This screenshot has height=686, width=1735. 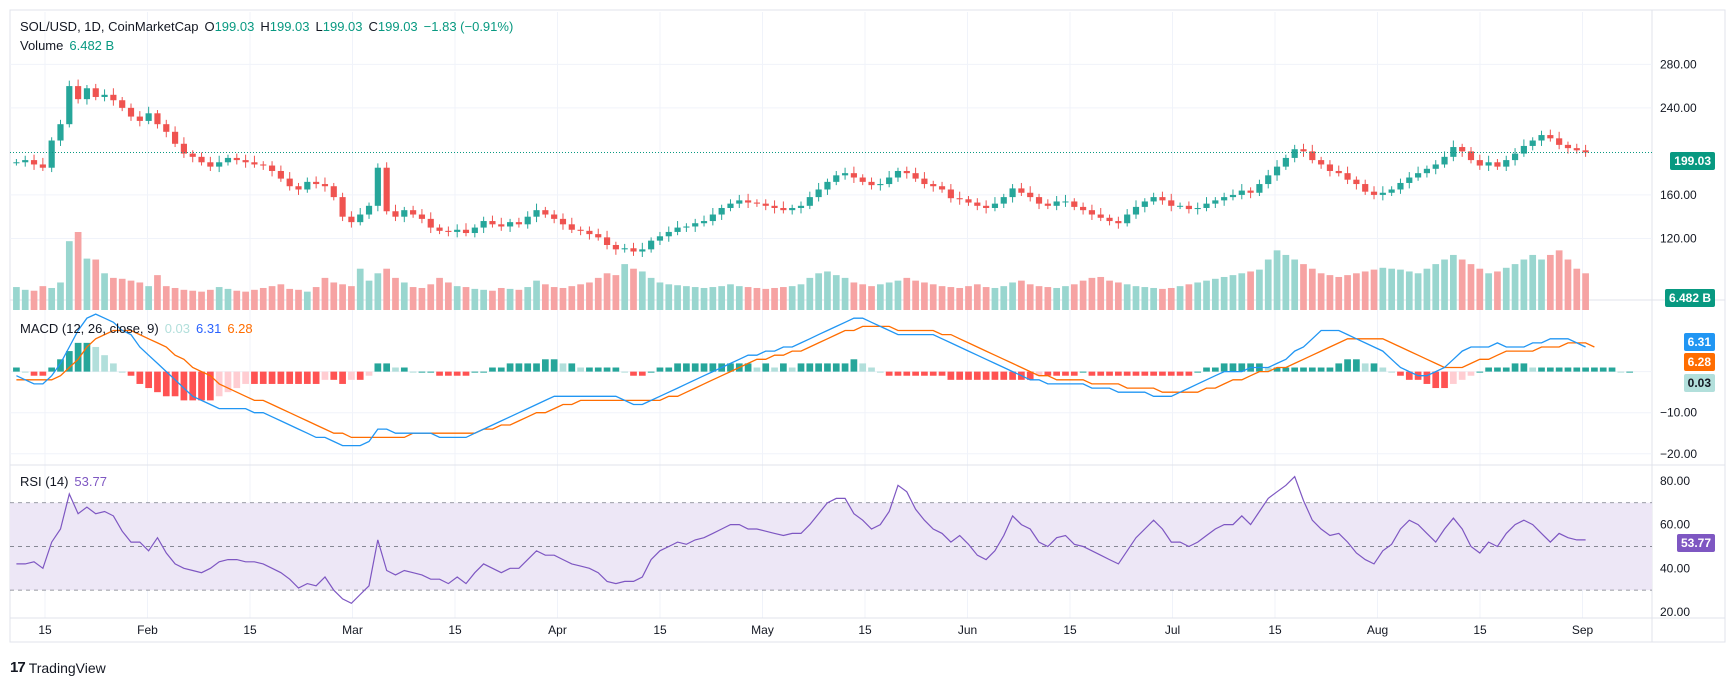 I want to click on macd-hist-value: 0.03, so click(x=177, y=328).